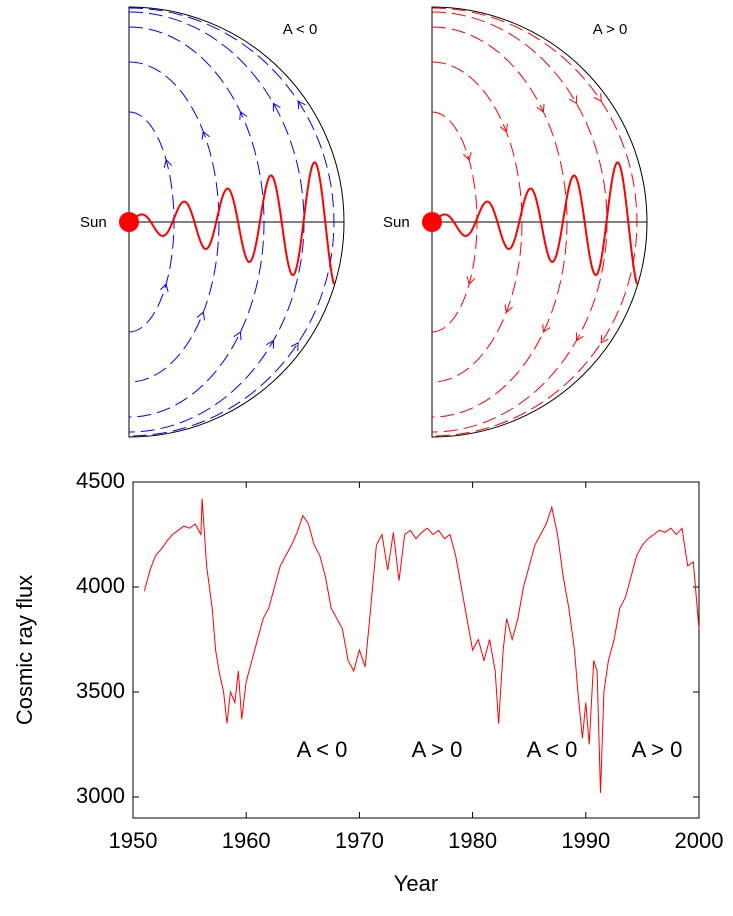  Describe the element at coordinates (246, 840) in the screenshot. I see `x-tick-label: 1960` at that location.